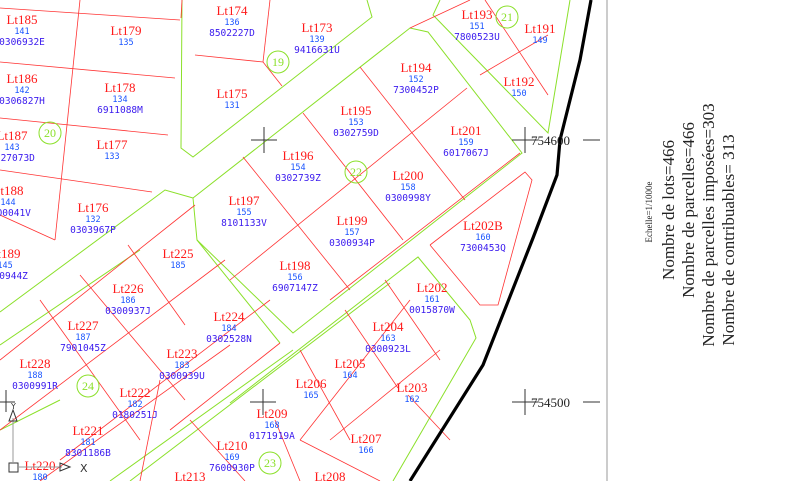  I want to click on lot-name: Lt186, so click(22, 78).